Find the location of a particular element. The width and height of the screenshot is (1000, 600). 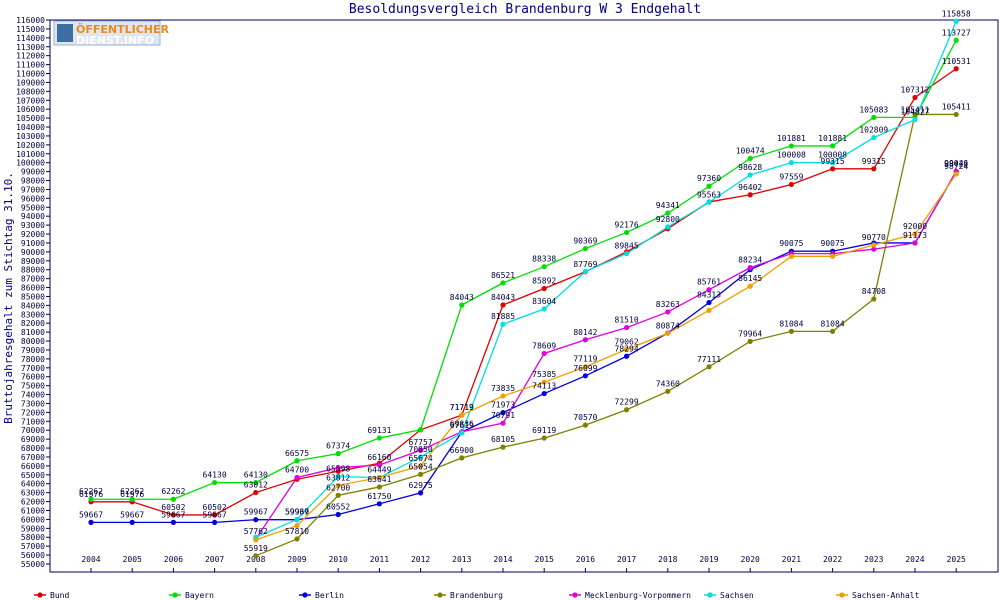

data-label: 84043 is located at coordinates (462, 297).